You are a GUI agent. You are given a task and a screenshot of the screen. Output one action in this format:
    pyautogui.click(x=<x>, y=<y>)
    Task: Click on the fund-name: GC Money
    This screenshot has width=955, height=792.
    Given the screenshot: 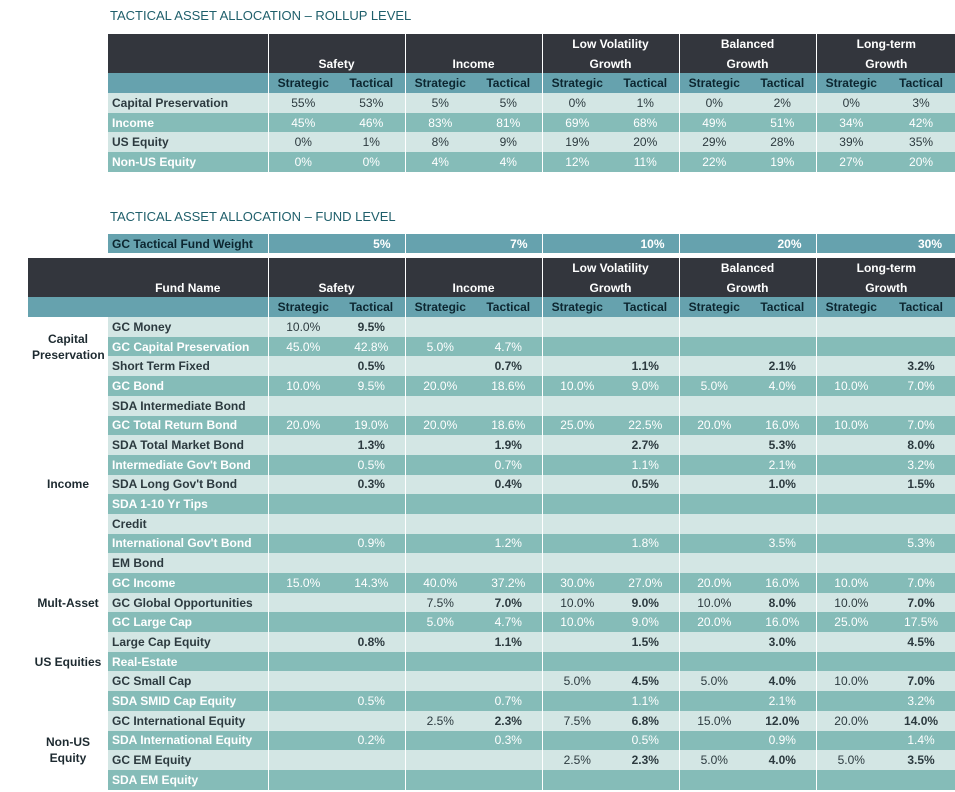 What is the action you would take?
    pyautogui.click(x=188, y=327)
    